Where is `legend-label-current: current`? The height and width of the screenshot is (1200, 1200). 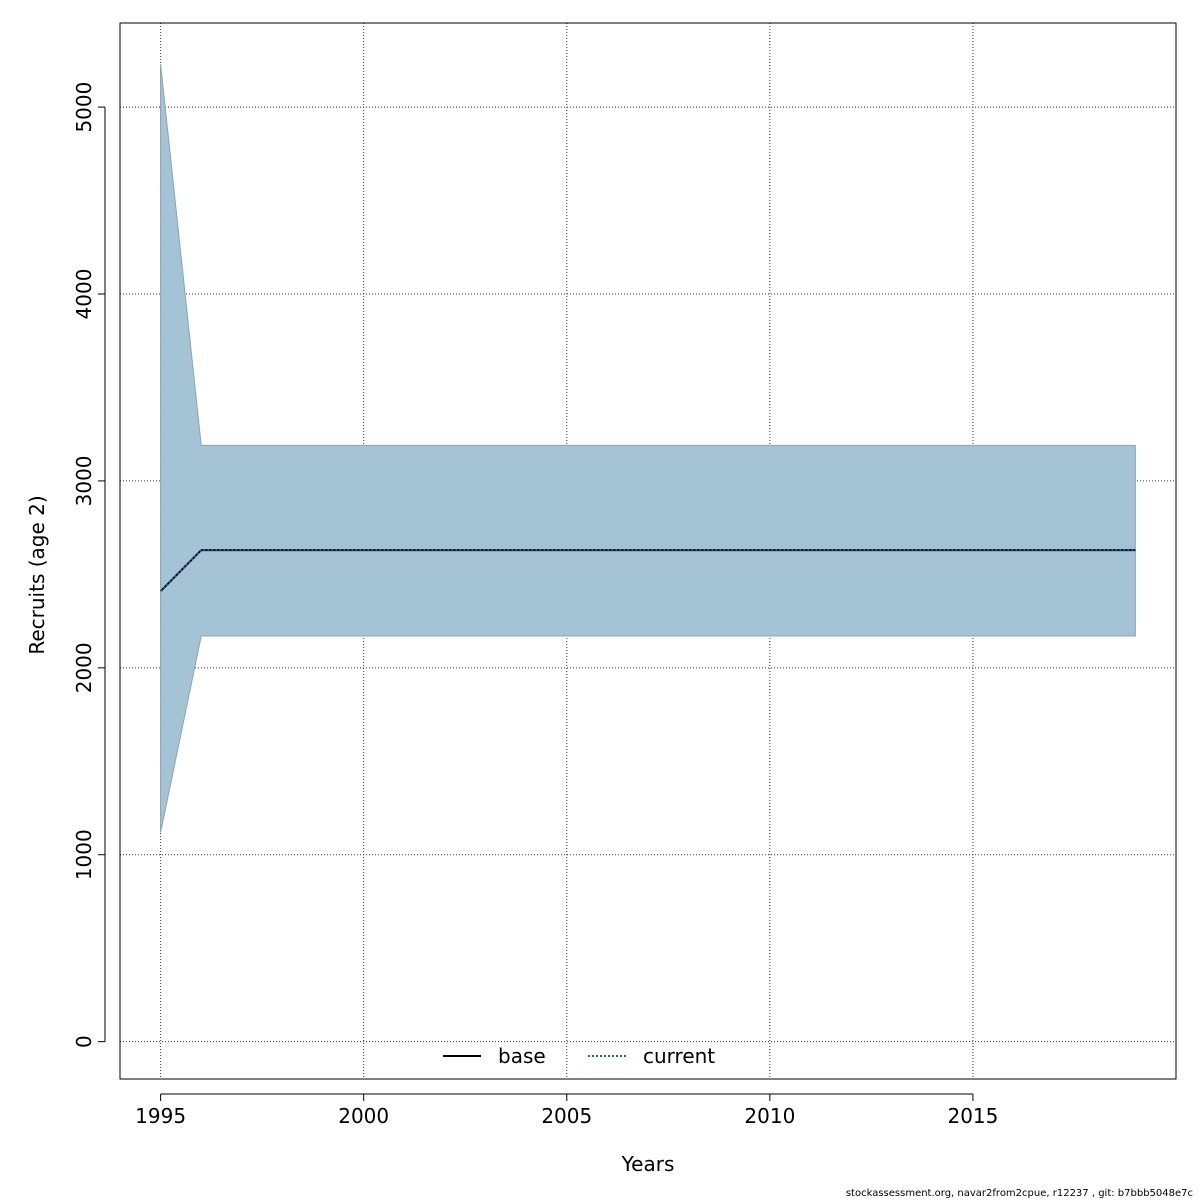
legend-label-current: current is located at coordinates (679, 1056).